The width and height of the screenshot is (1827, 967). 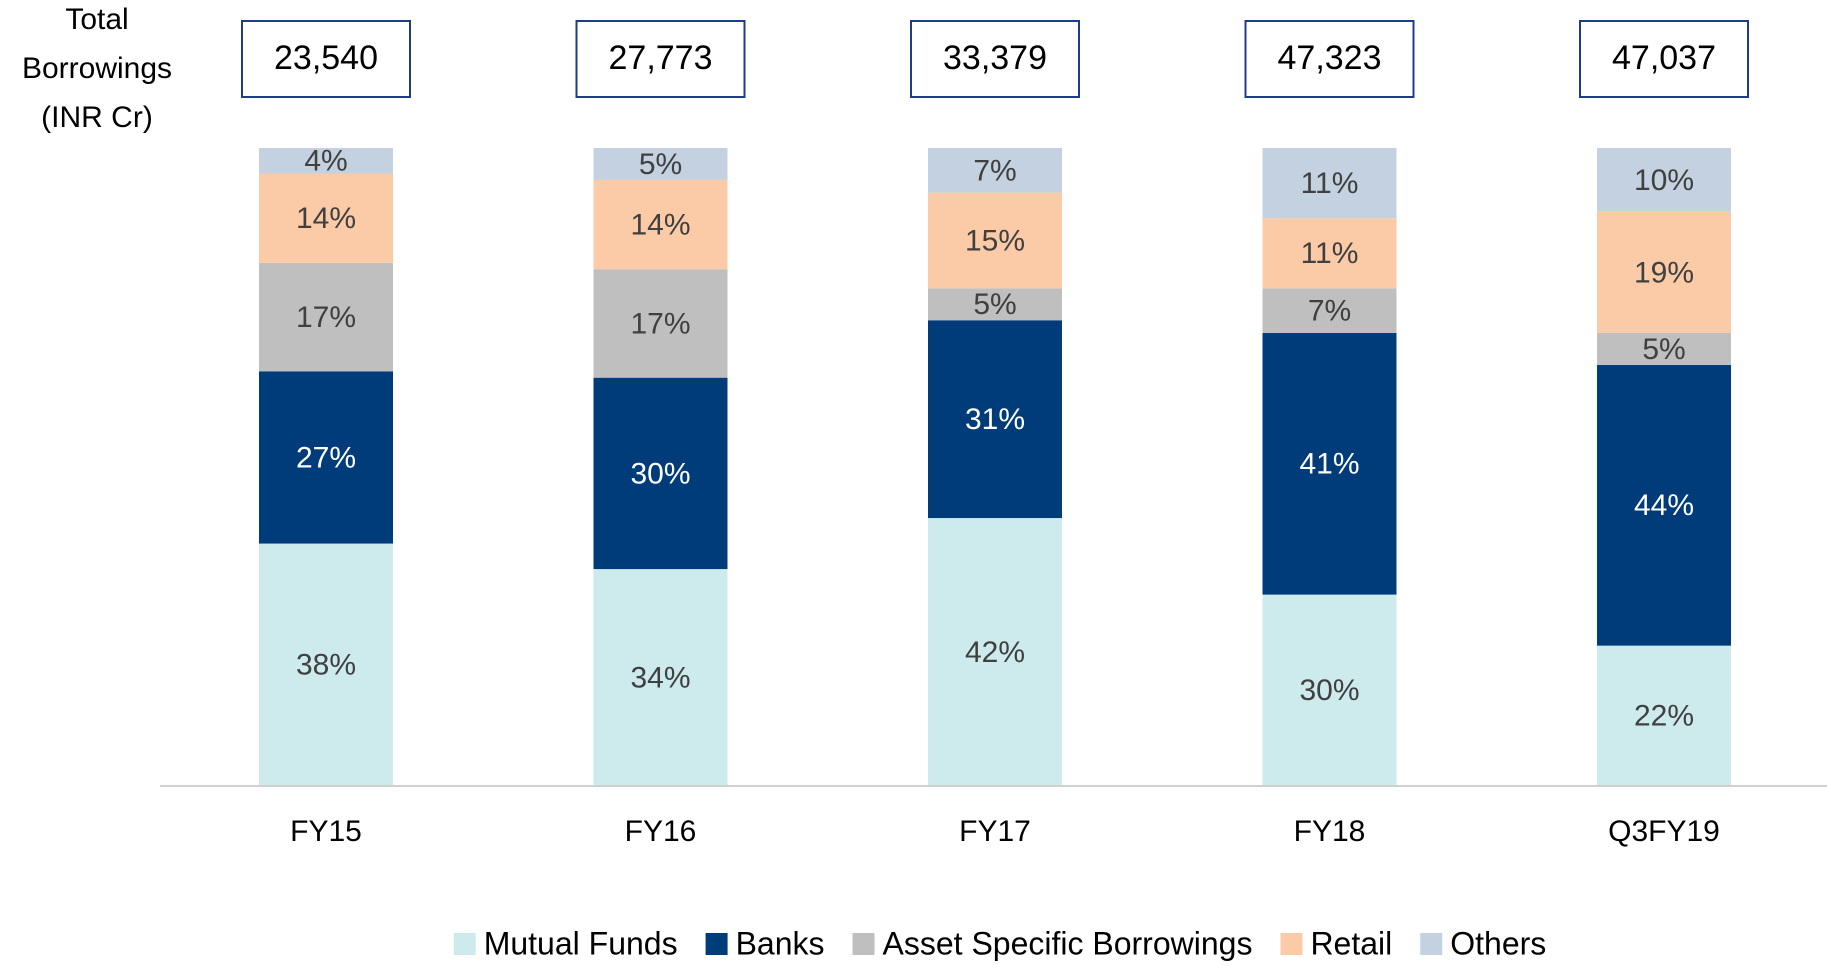 I want to click on legend-label: Mutual Funds, so click(x=581, y=943).